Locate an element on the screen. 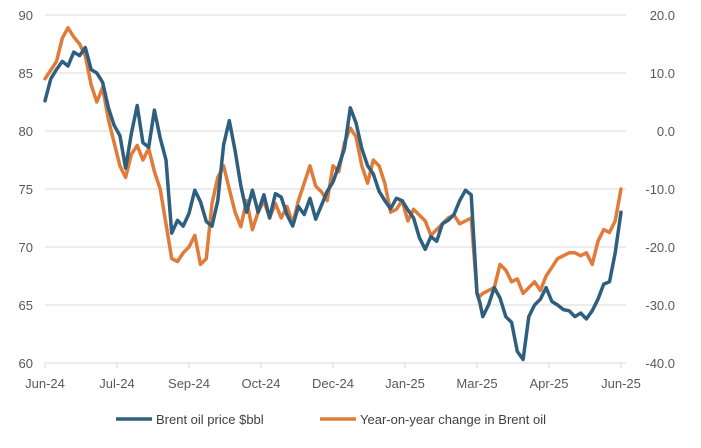  y-axis-right: -40.0 -30.0 -20.0 -10.0 0.0 10.0 20.0 is located at coordinates (660, 189).